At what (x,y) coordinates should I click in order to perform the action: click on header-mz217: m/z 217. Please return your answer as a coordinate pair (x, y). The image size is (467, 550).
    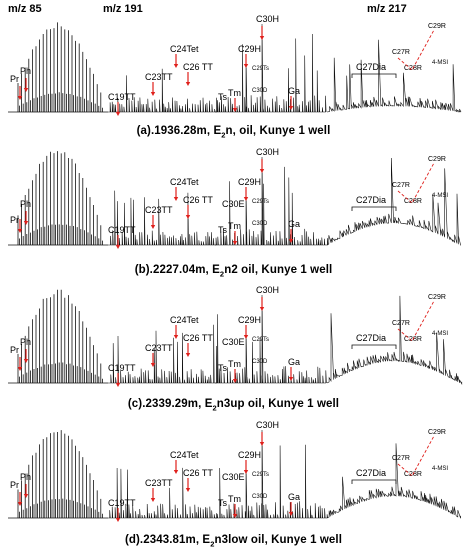
    Looking at the image, I should click on (387, 9).